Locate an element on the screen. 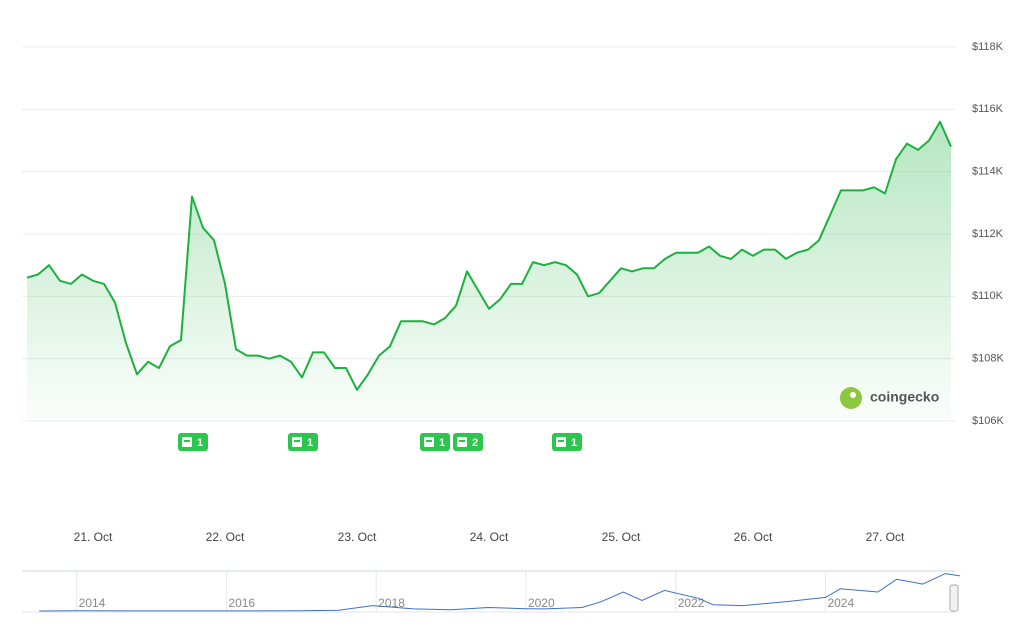 The image size is (1024, 631). y-tick-label: $114K is located at coordinates (988, 172).